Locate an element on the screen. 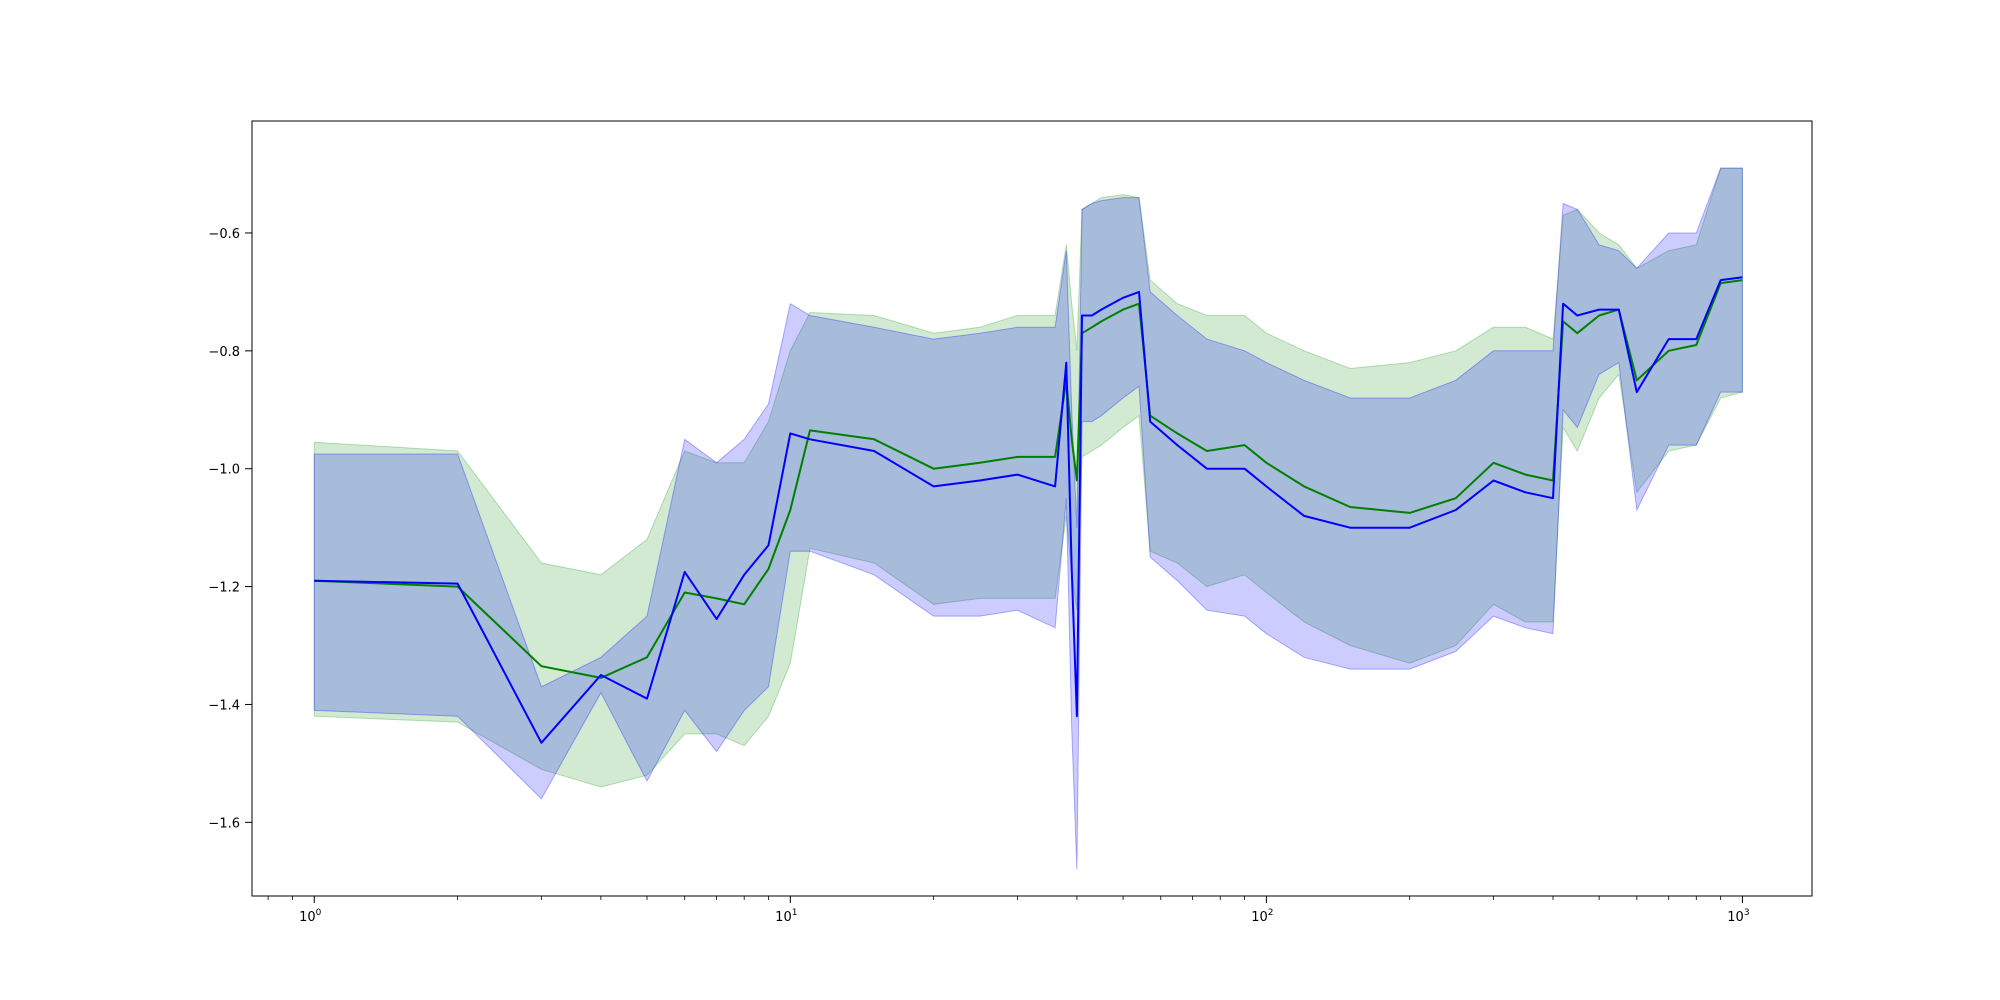 This screenshot has height=1000, width=2000. y-tick-label: −0.6 is located at coordinates (224, 234).